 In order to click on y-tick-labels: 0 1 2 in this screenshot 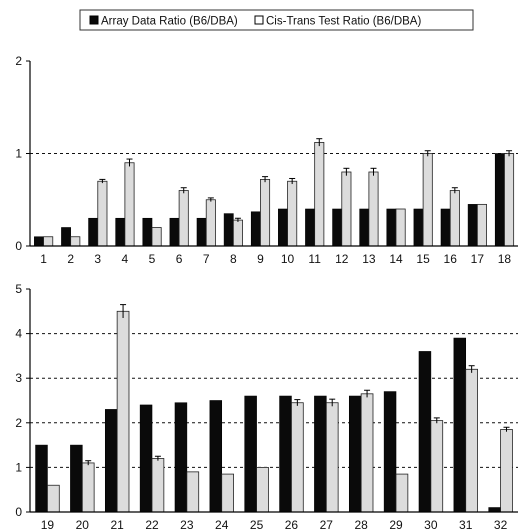, I will do `click(18, 153)`.